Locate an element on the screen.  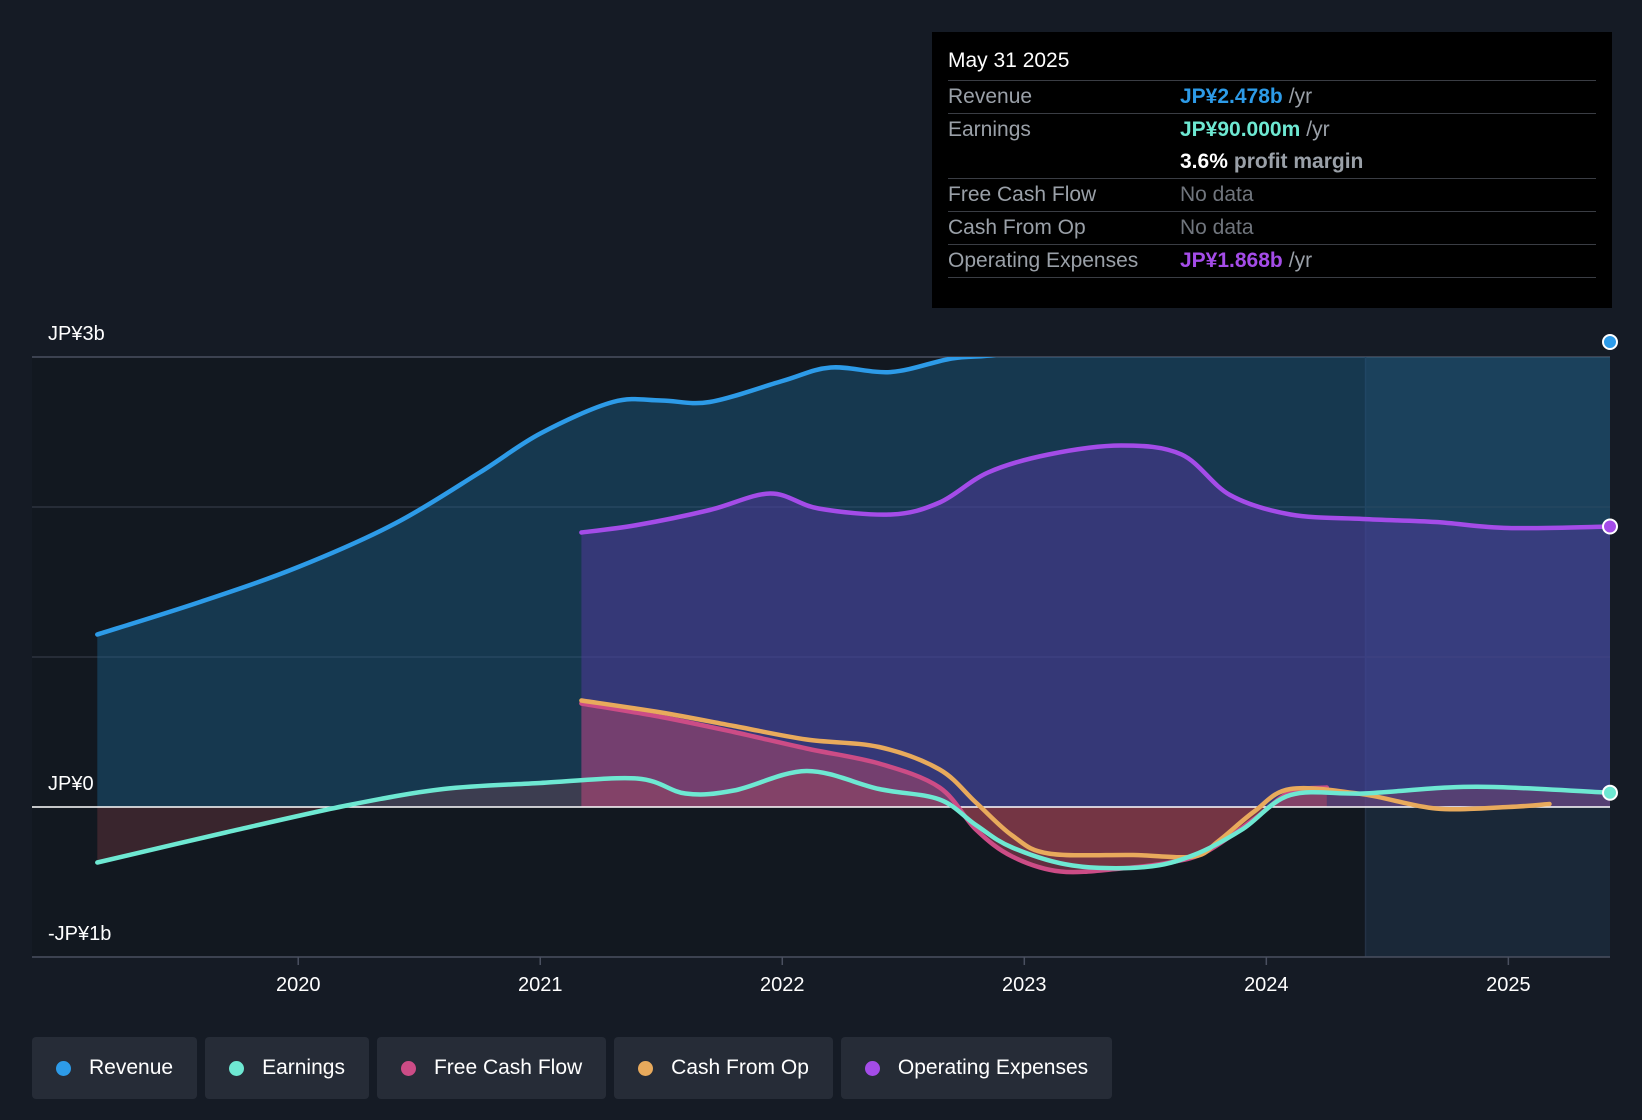
legend-item-revenue: Revenue is located at coordinates (115, 1068).